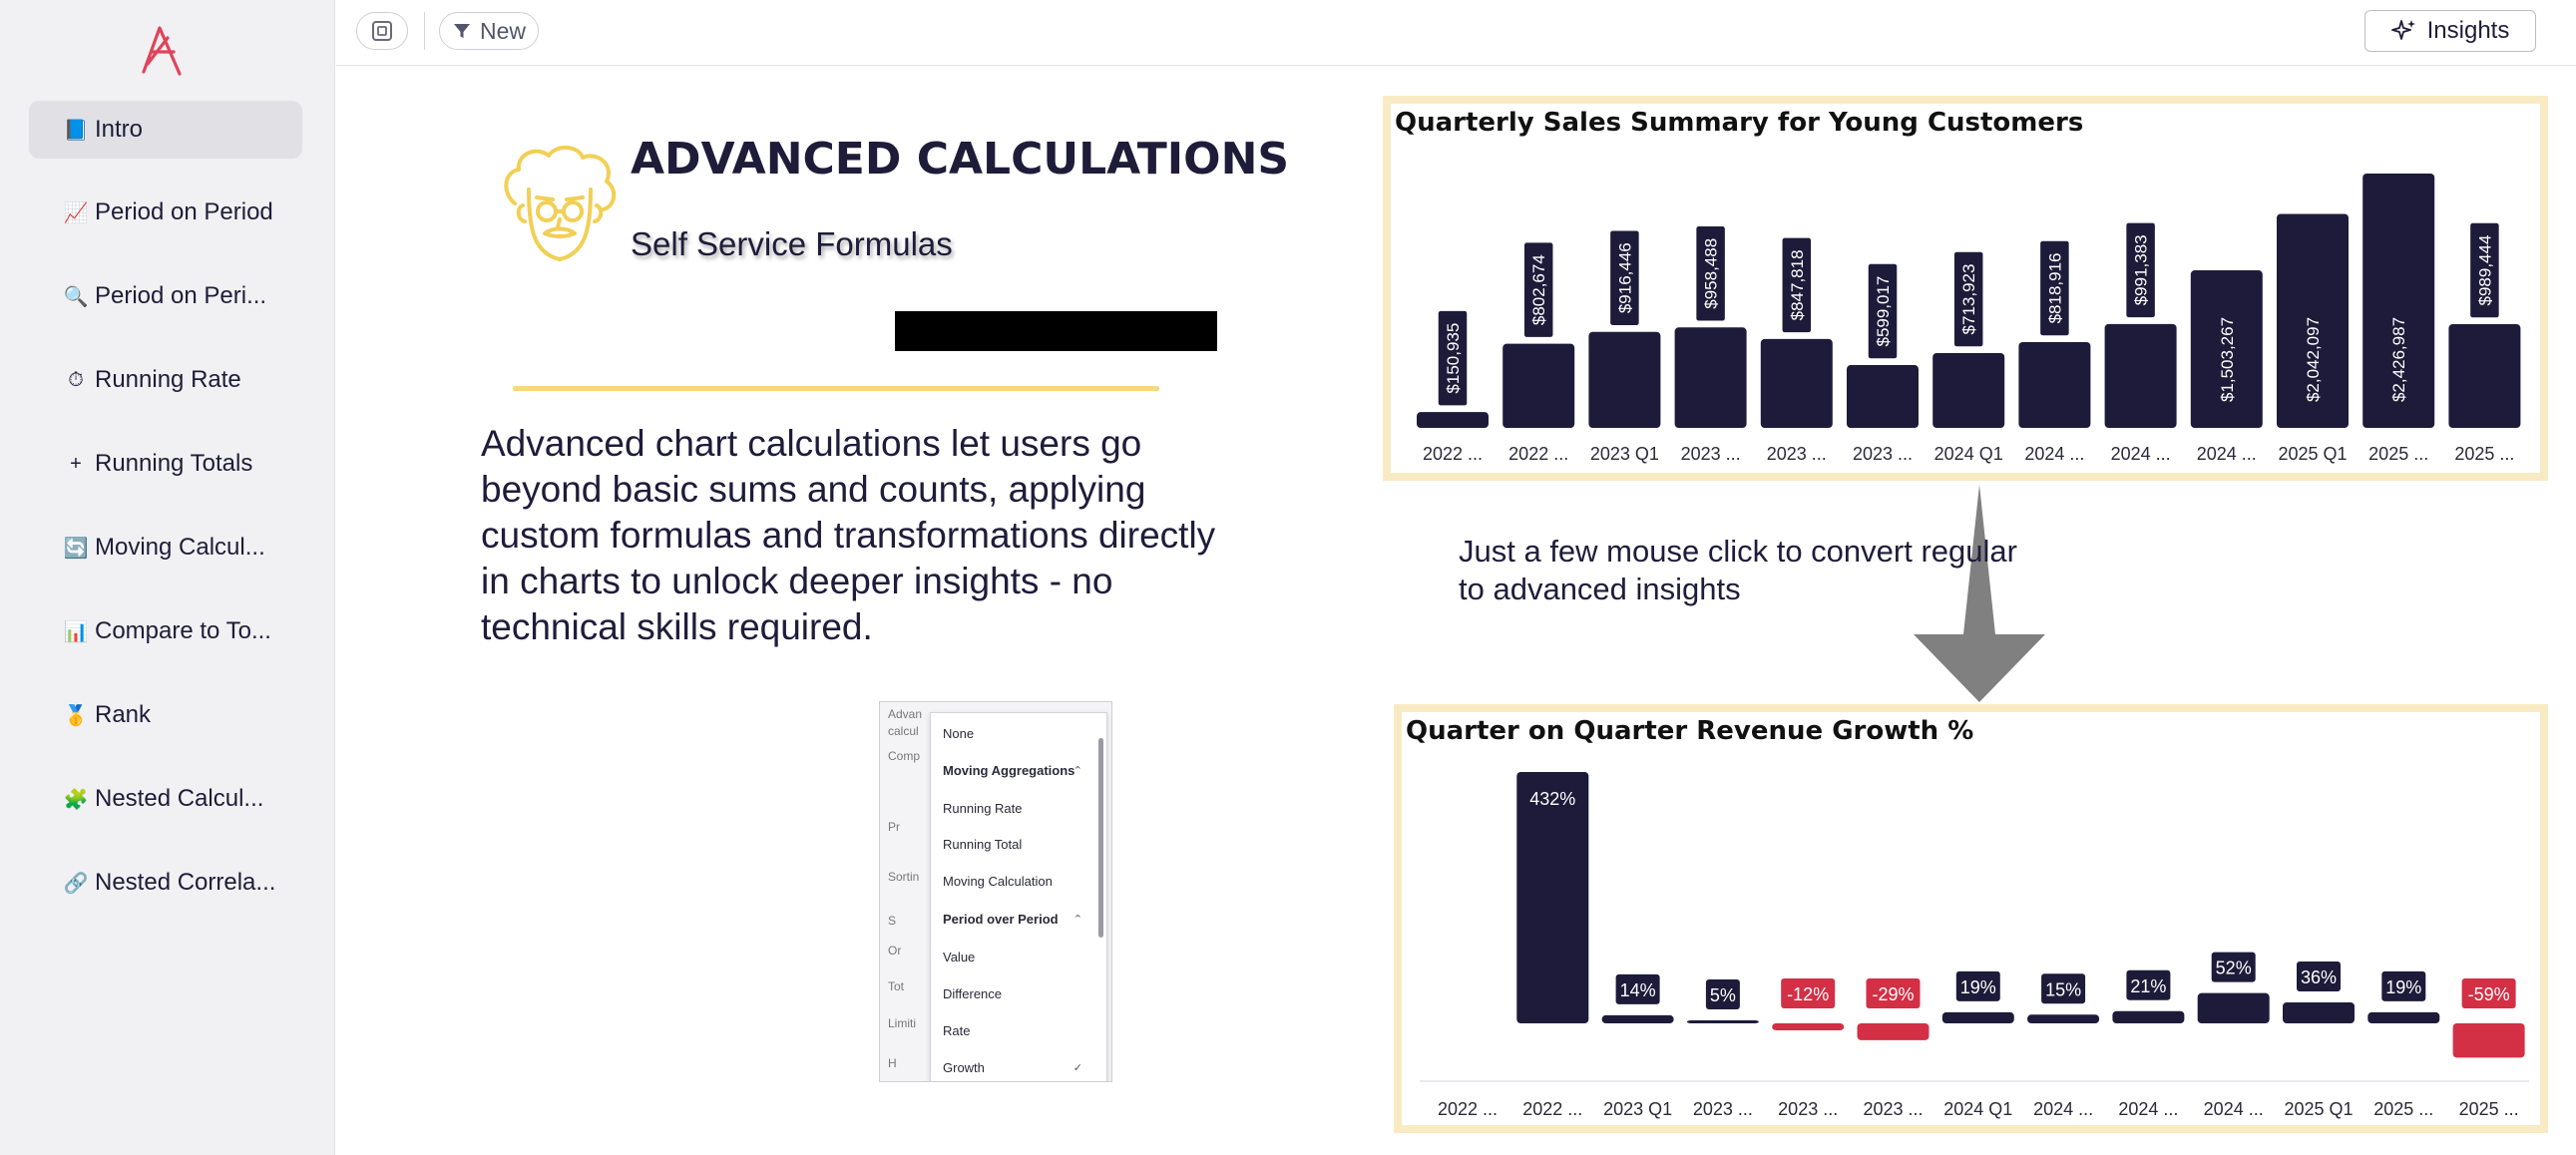 Image resolution: width=2576 pixels, height=1155 pixels. I want to click on data-label: $2,042,097, so click(2313, 359).